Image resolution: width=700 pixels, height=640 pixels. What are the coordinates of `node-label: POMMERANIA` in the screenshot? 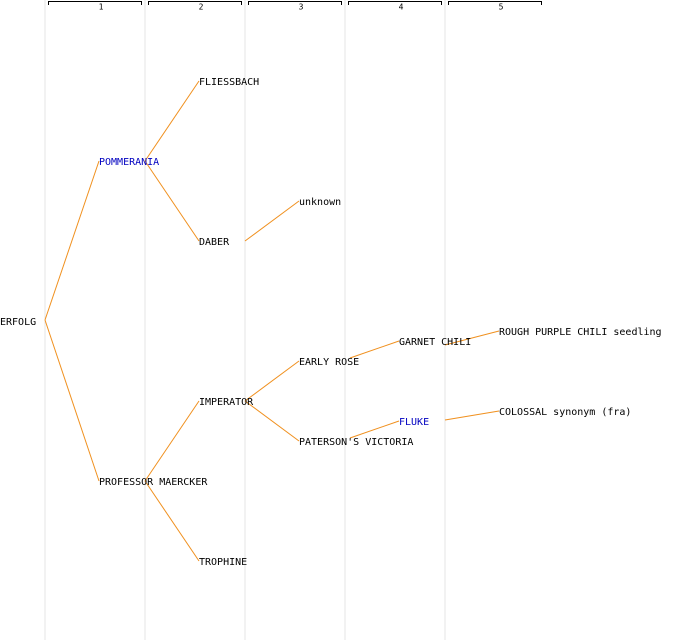 It's located at (129, 162).